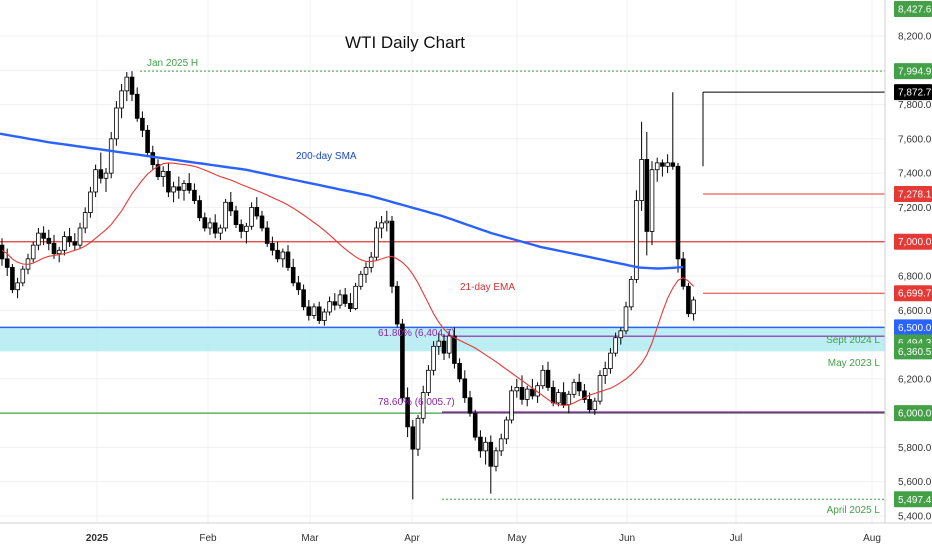  Describe the element at coordinates (208, 538) in the screenshot. I see `time-tick-label: Feb` at that location.